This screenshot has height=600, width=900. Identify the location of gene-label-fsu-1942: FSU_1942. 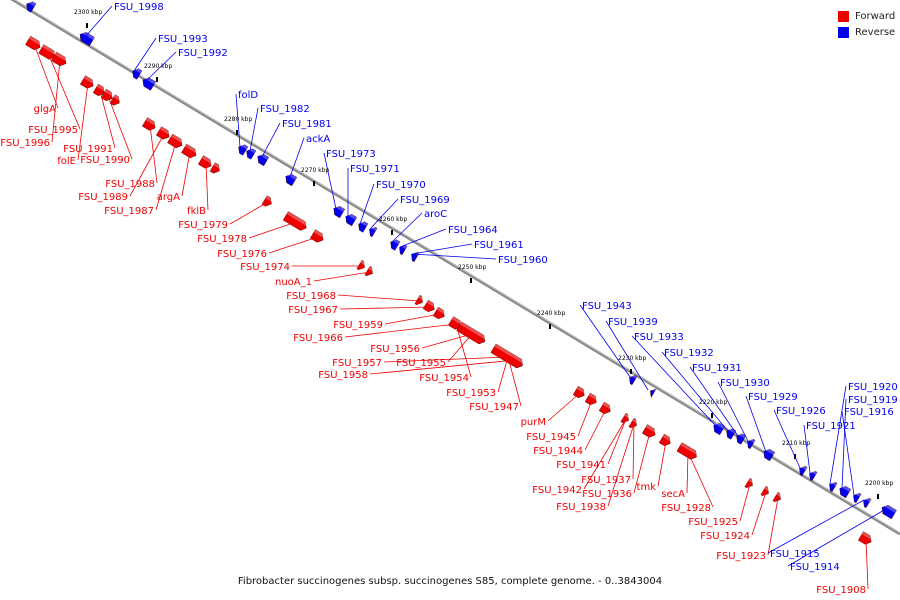
(579, 457).